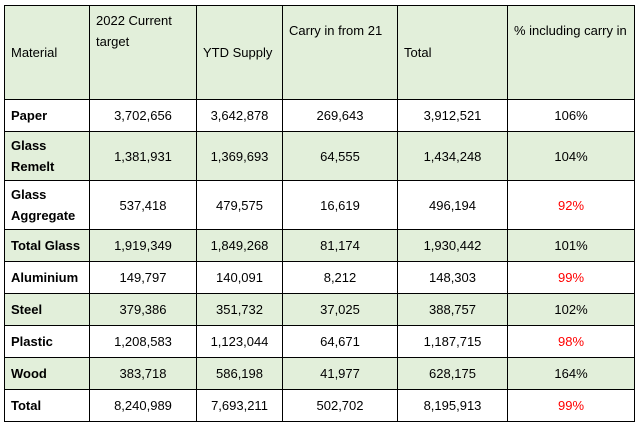 The width and height of the screenshot is (641, 430). What do you see at coordinates (47, 341) in the screenshot?
I see `material-cell: Plastic` at bounding box center [47, 341].